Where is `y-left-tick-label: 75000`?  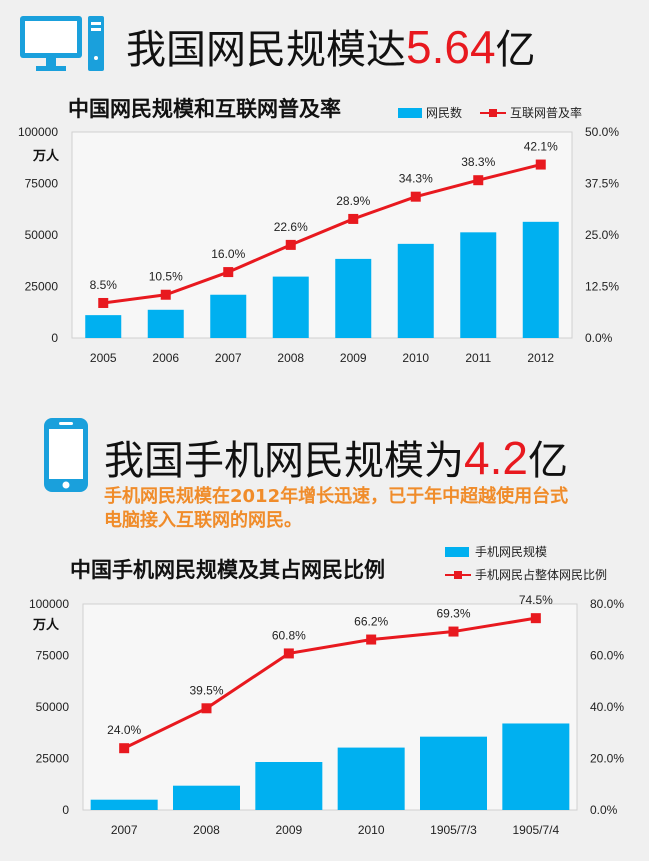
y-left-tick-label: 75000 is located at coordinates (42, 184).